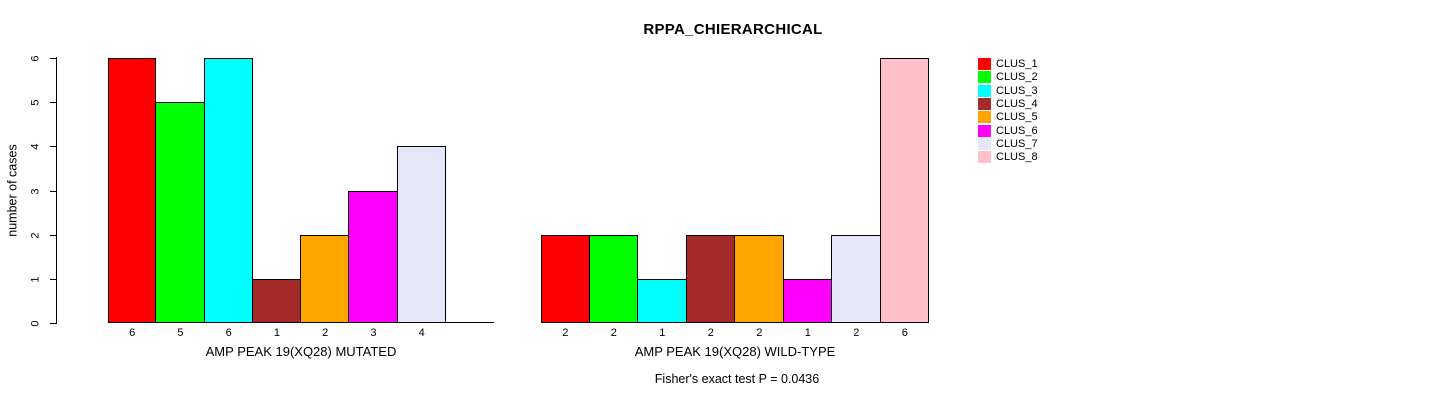 The width and height of the screenshot is (1440, 400). What do you see at coordinates (276, 300) in the screenshot?
I see `bar-clus_4-panel-mutated` at bounding box center [276, 300].